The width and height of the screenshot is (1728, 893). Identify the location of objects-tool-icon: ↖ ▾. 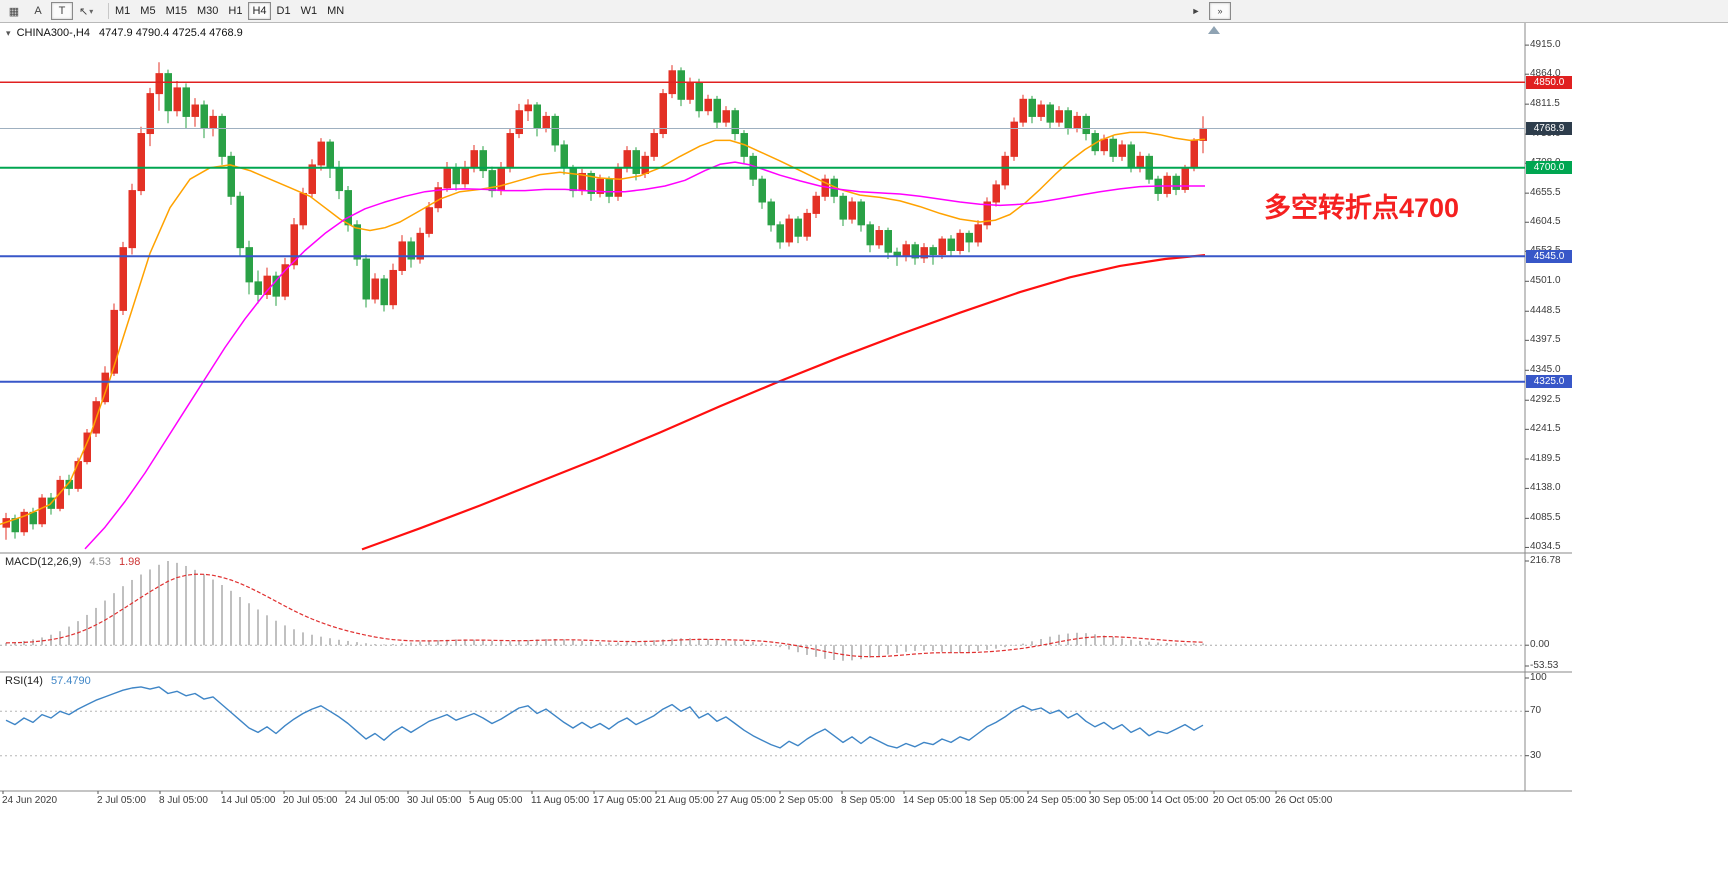
(86, 11).